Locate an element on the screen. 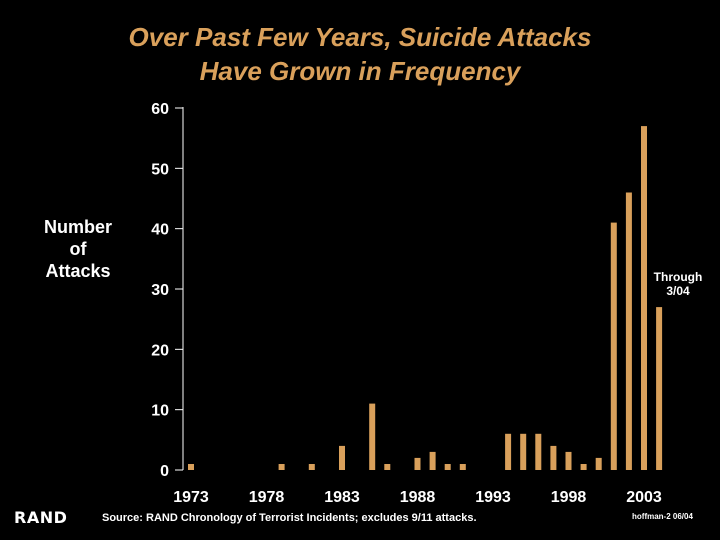 This screenshot has height=540, width=720. bar-2003 is located at coordinates (644, 298).